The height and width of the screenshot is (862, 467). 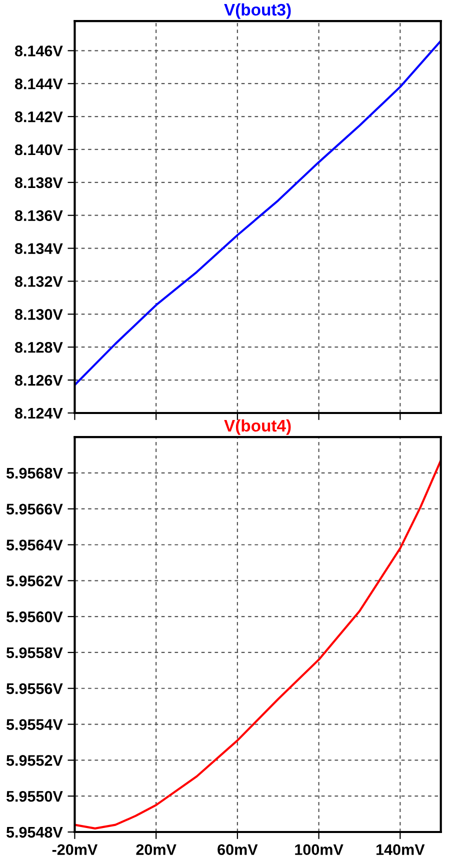 What do you see at coordinates (34, 796) in the screenshot?
I see `y-tick-label: 5.9550V` at bounding box center [34, 796].